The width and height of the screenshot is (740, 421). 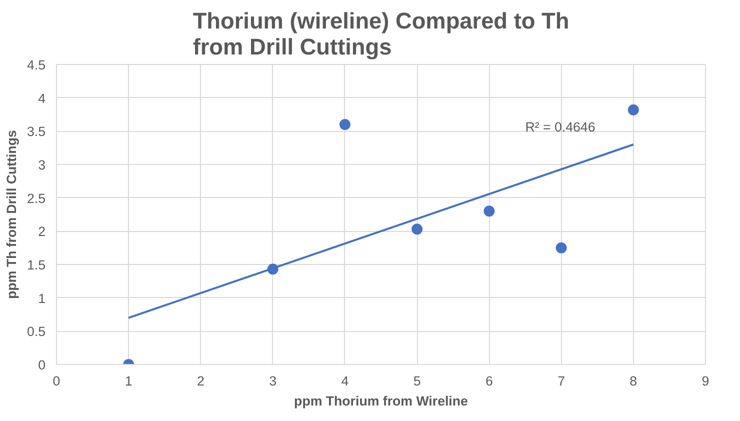 What do you see at coordinates (381, 401) in the screenshot?
I see `x-axis-title: ppm Thorium from Wireline` at bounding box center [381, 401].